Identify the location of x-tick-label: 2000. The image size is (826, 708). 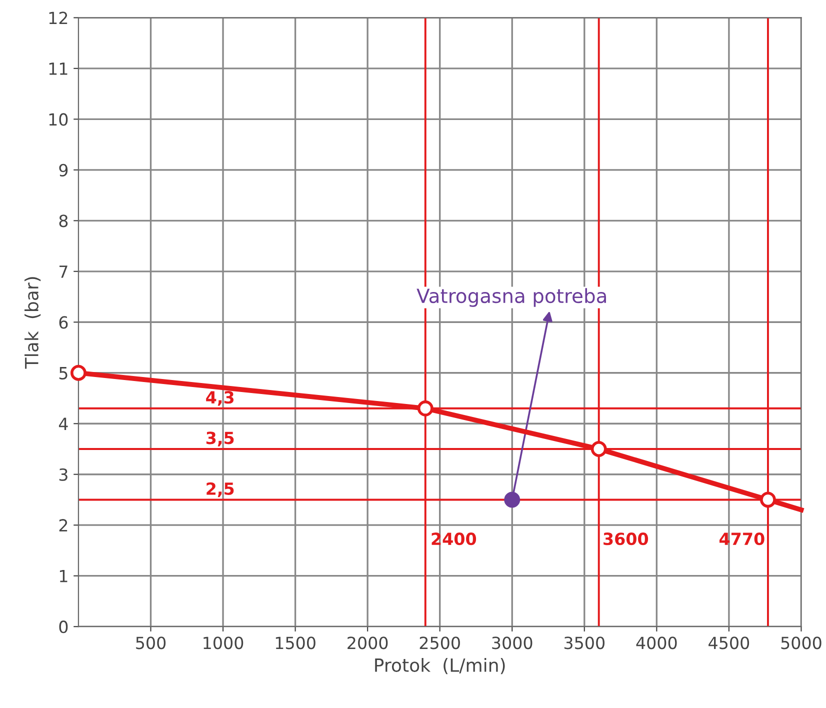
(368, 643).